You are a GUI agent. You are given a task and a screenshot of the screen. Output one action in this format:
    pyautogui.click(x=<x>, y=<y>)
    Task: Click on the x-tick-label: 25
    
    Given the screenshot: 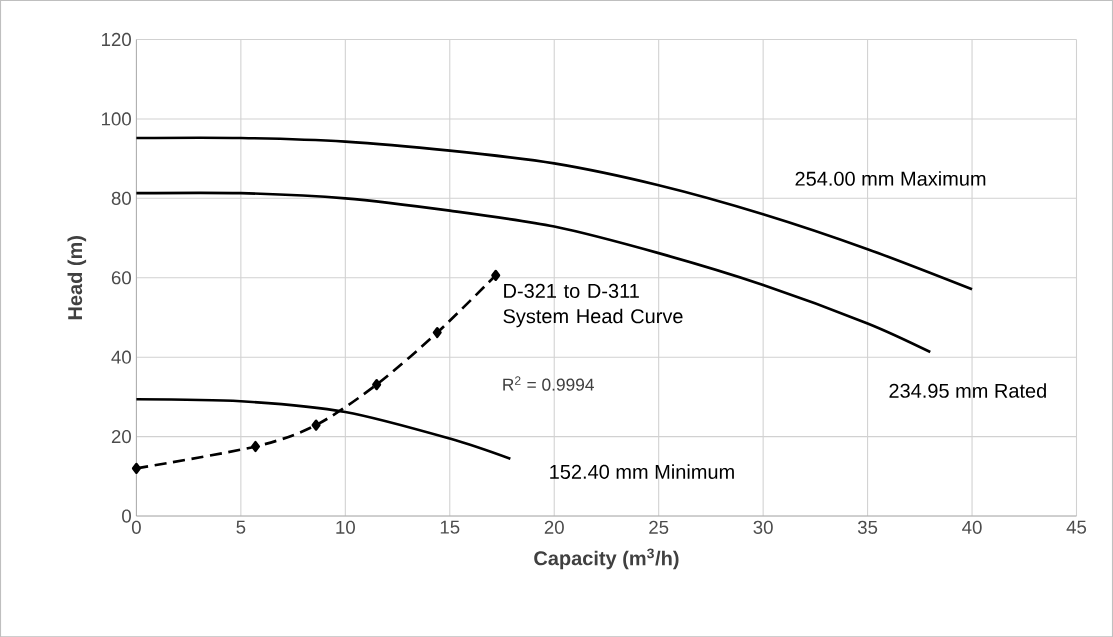 What is the action you would take?
    pyautogui.click(x=659, y=527)
    